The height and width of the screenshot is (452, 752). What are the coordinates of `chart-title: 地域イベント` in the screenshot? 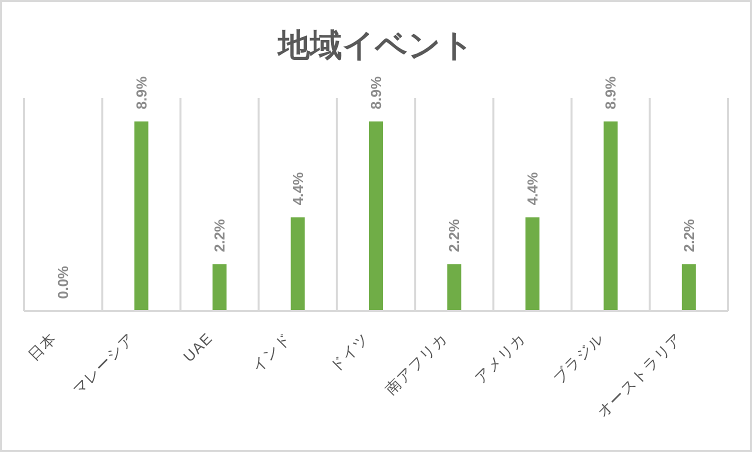 It's located at (375, 45).